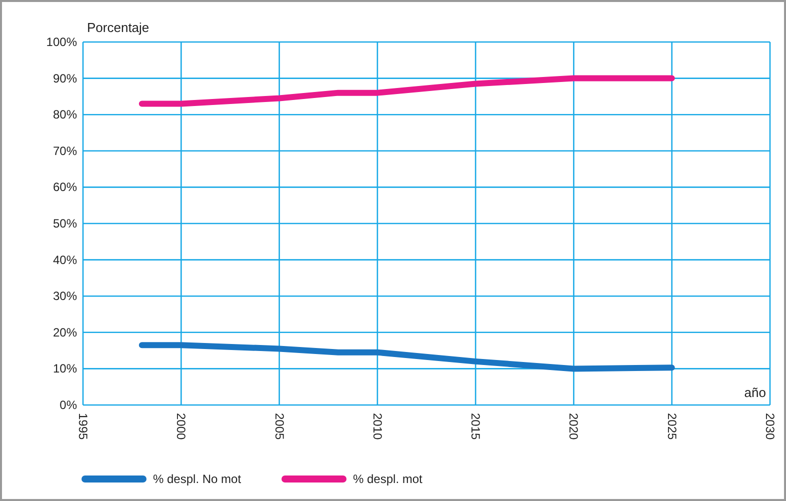 The image size is (786, 501). What do you see at coordinates (755, 392) in the screenshot?
I see `x-axis-title: año` at bounding box center [755, 392].